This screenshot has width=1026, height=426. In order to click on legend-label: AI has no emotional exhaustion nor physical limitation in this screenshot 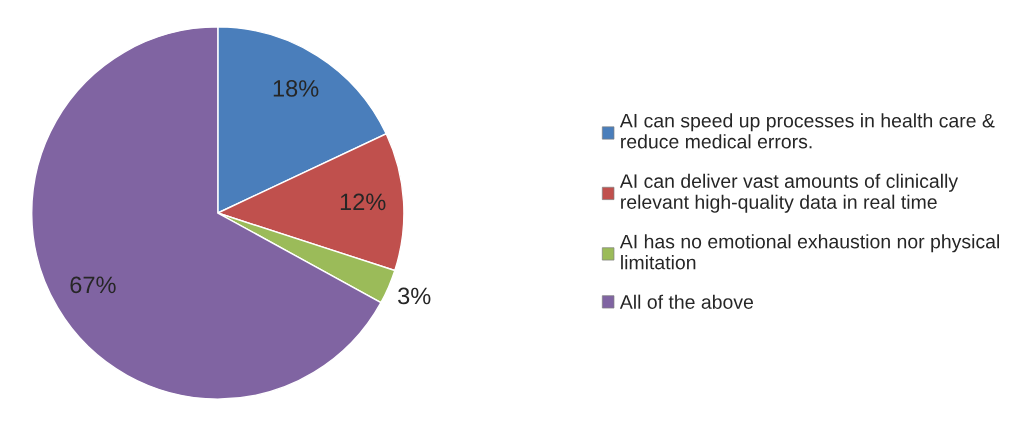, I will do `click(809, 252)`.